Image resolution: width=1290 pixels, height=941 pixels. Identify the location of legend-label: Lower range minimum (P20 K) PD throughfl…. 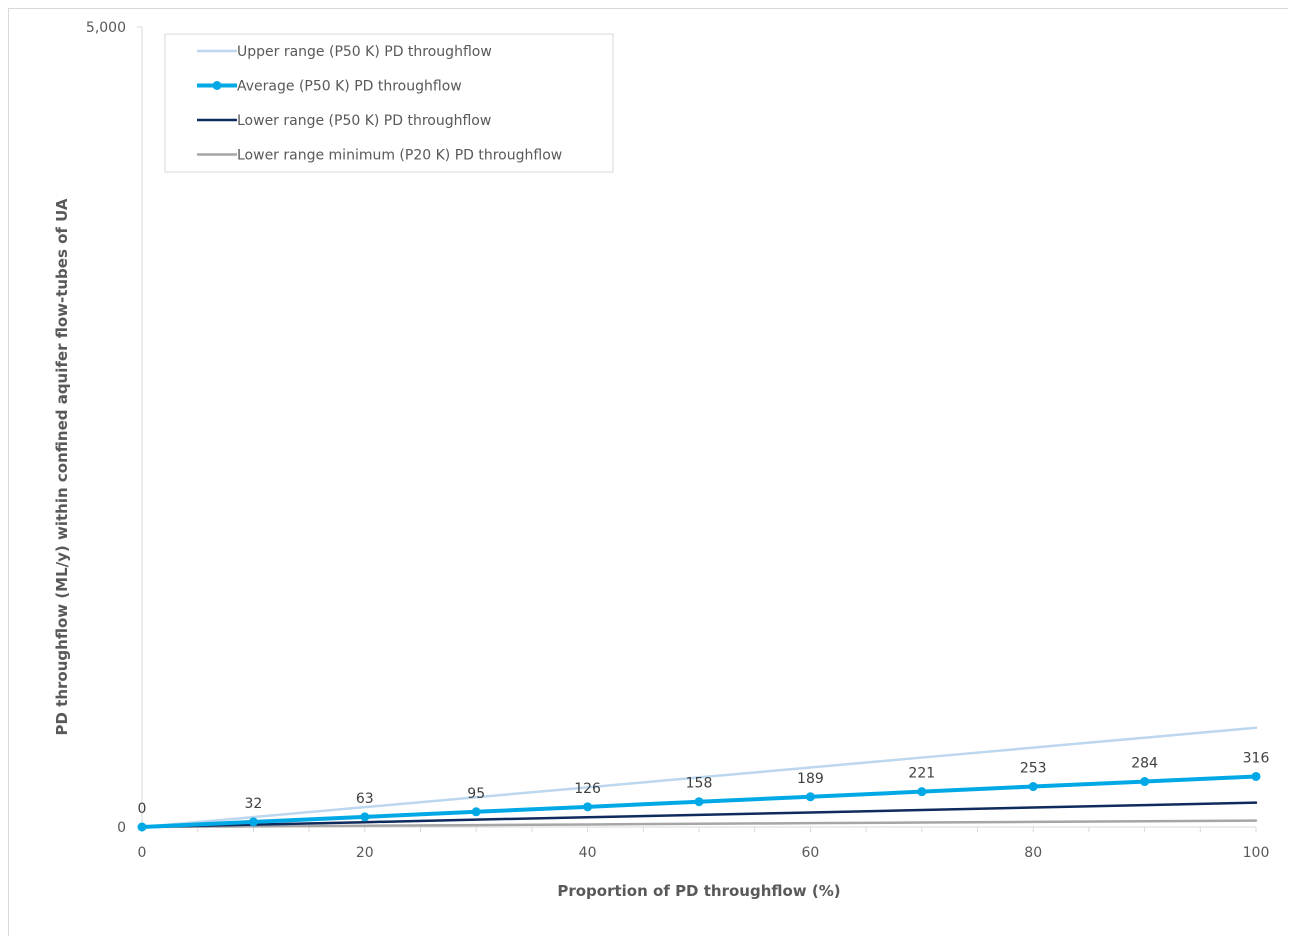
(399, 156).